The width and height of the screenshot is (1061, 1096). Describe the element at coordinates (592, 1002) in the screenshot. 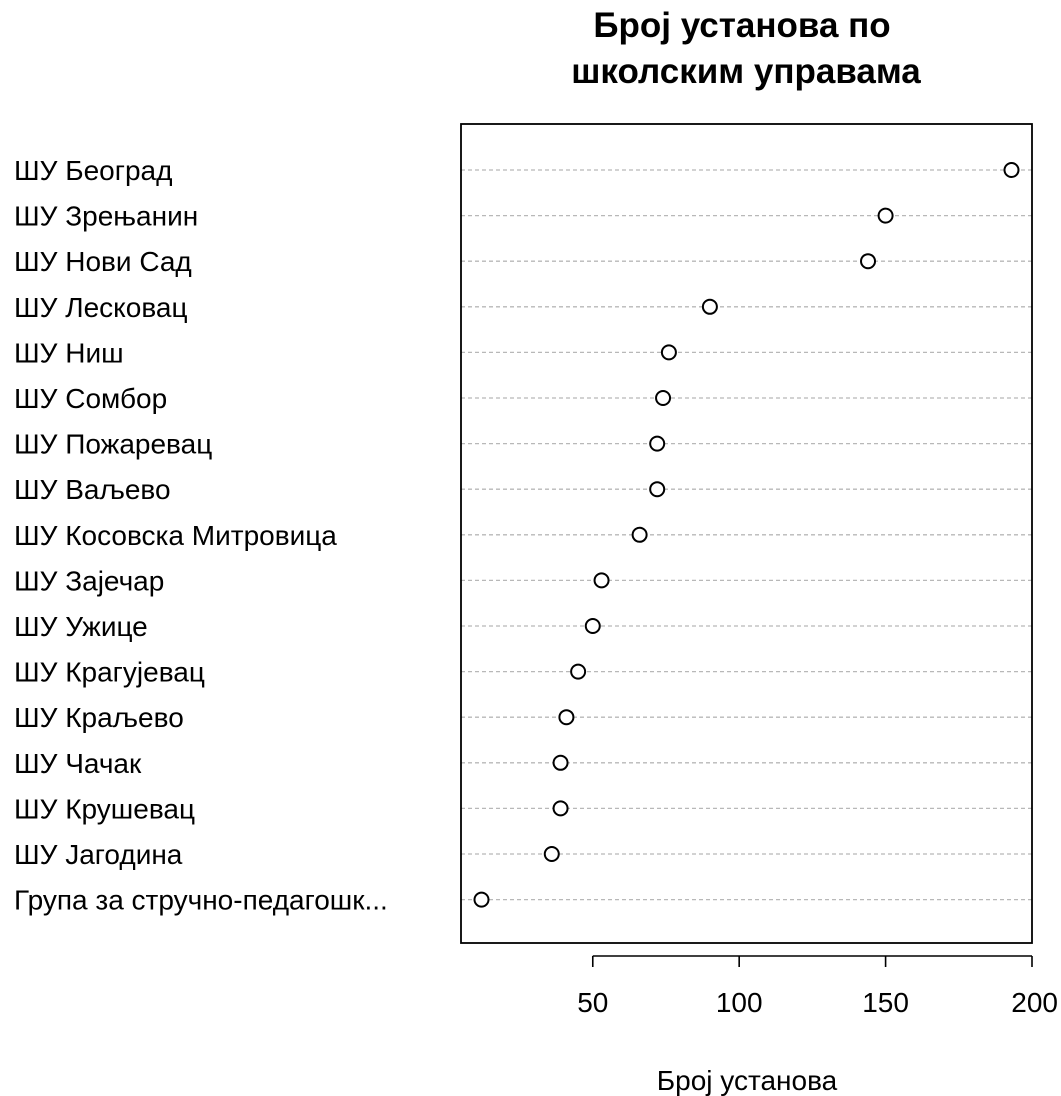

I see `x-tick-label: 50` at that location.